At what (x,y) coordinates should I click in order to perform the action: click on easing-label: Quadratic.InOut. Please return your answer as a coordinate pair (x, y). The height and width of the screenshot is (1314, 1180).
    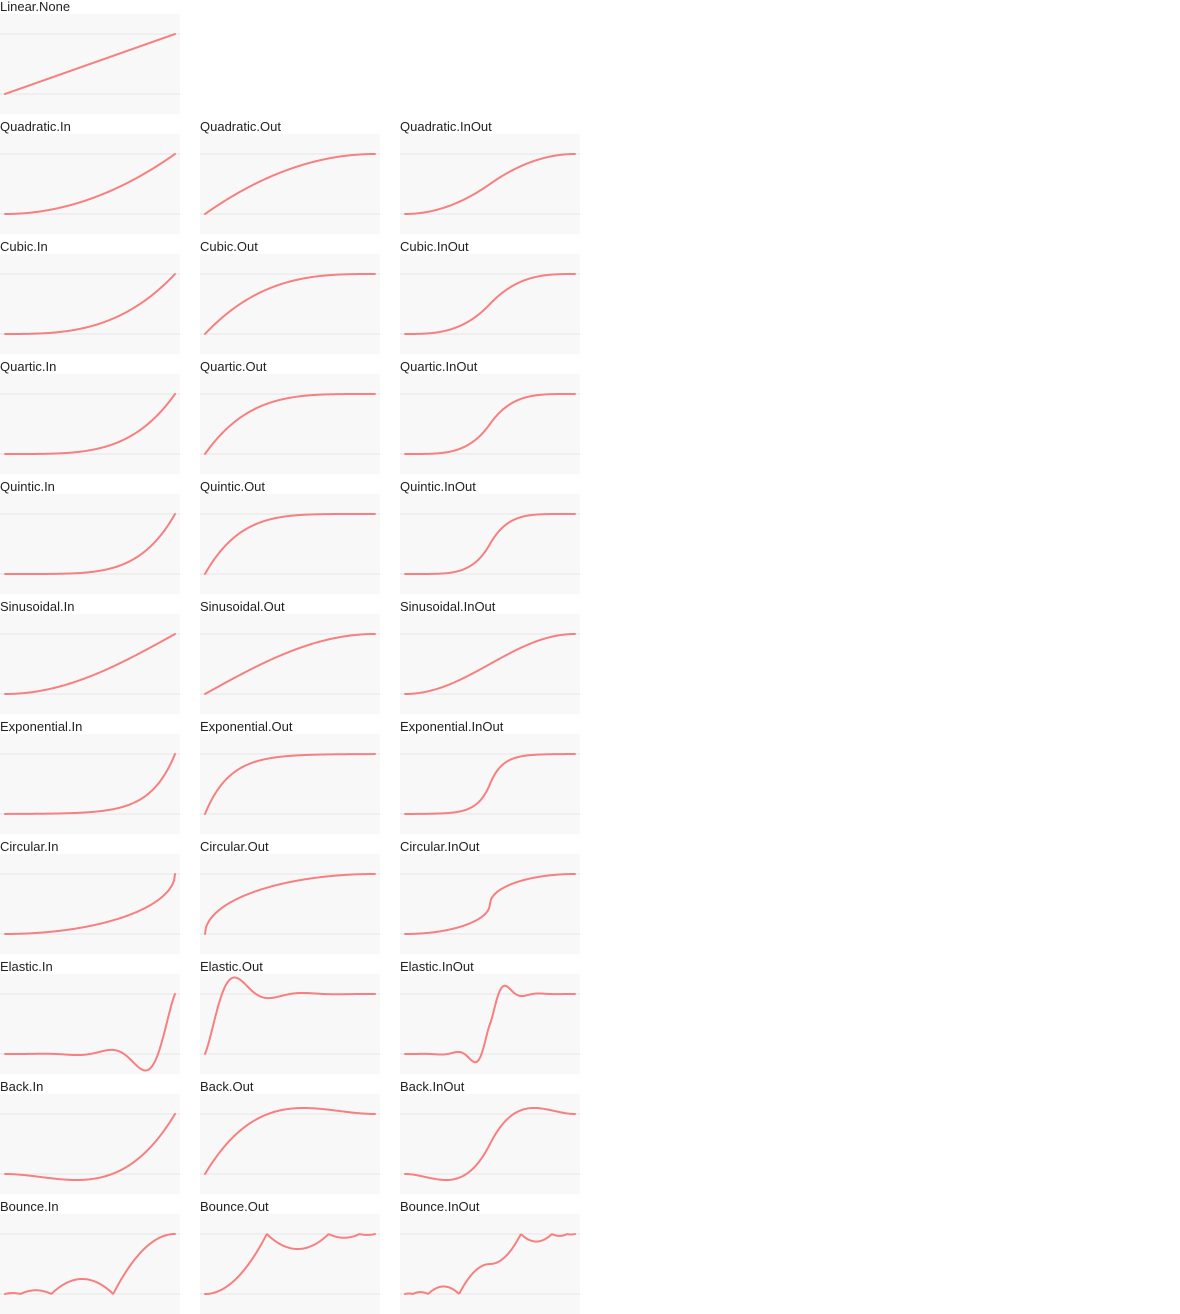
    Looking at the image, I should click on (446, 126).